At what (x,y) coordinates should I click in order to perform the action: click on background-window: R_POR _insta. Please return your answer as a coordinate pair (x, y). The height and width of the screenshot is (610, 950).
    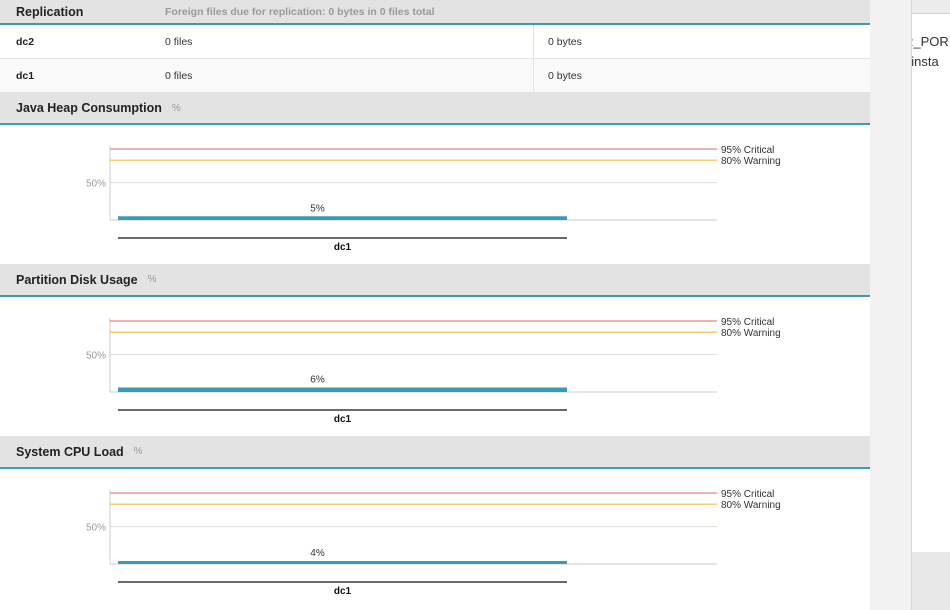
    Looking at the image, I should click on (930, 276).